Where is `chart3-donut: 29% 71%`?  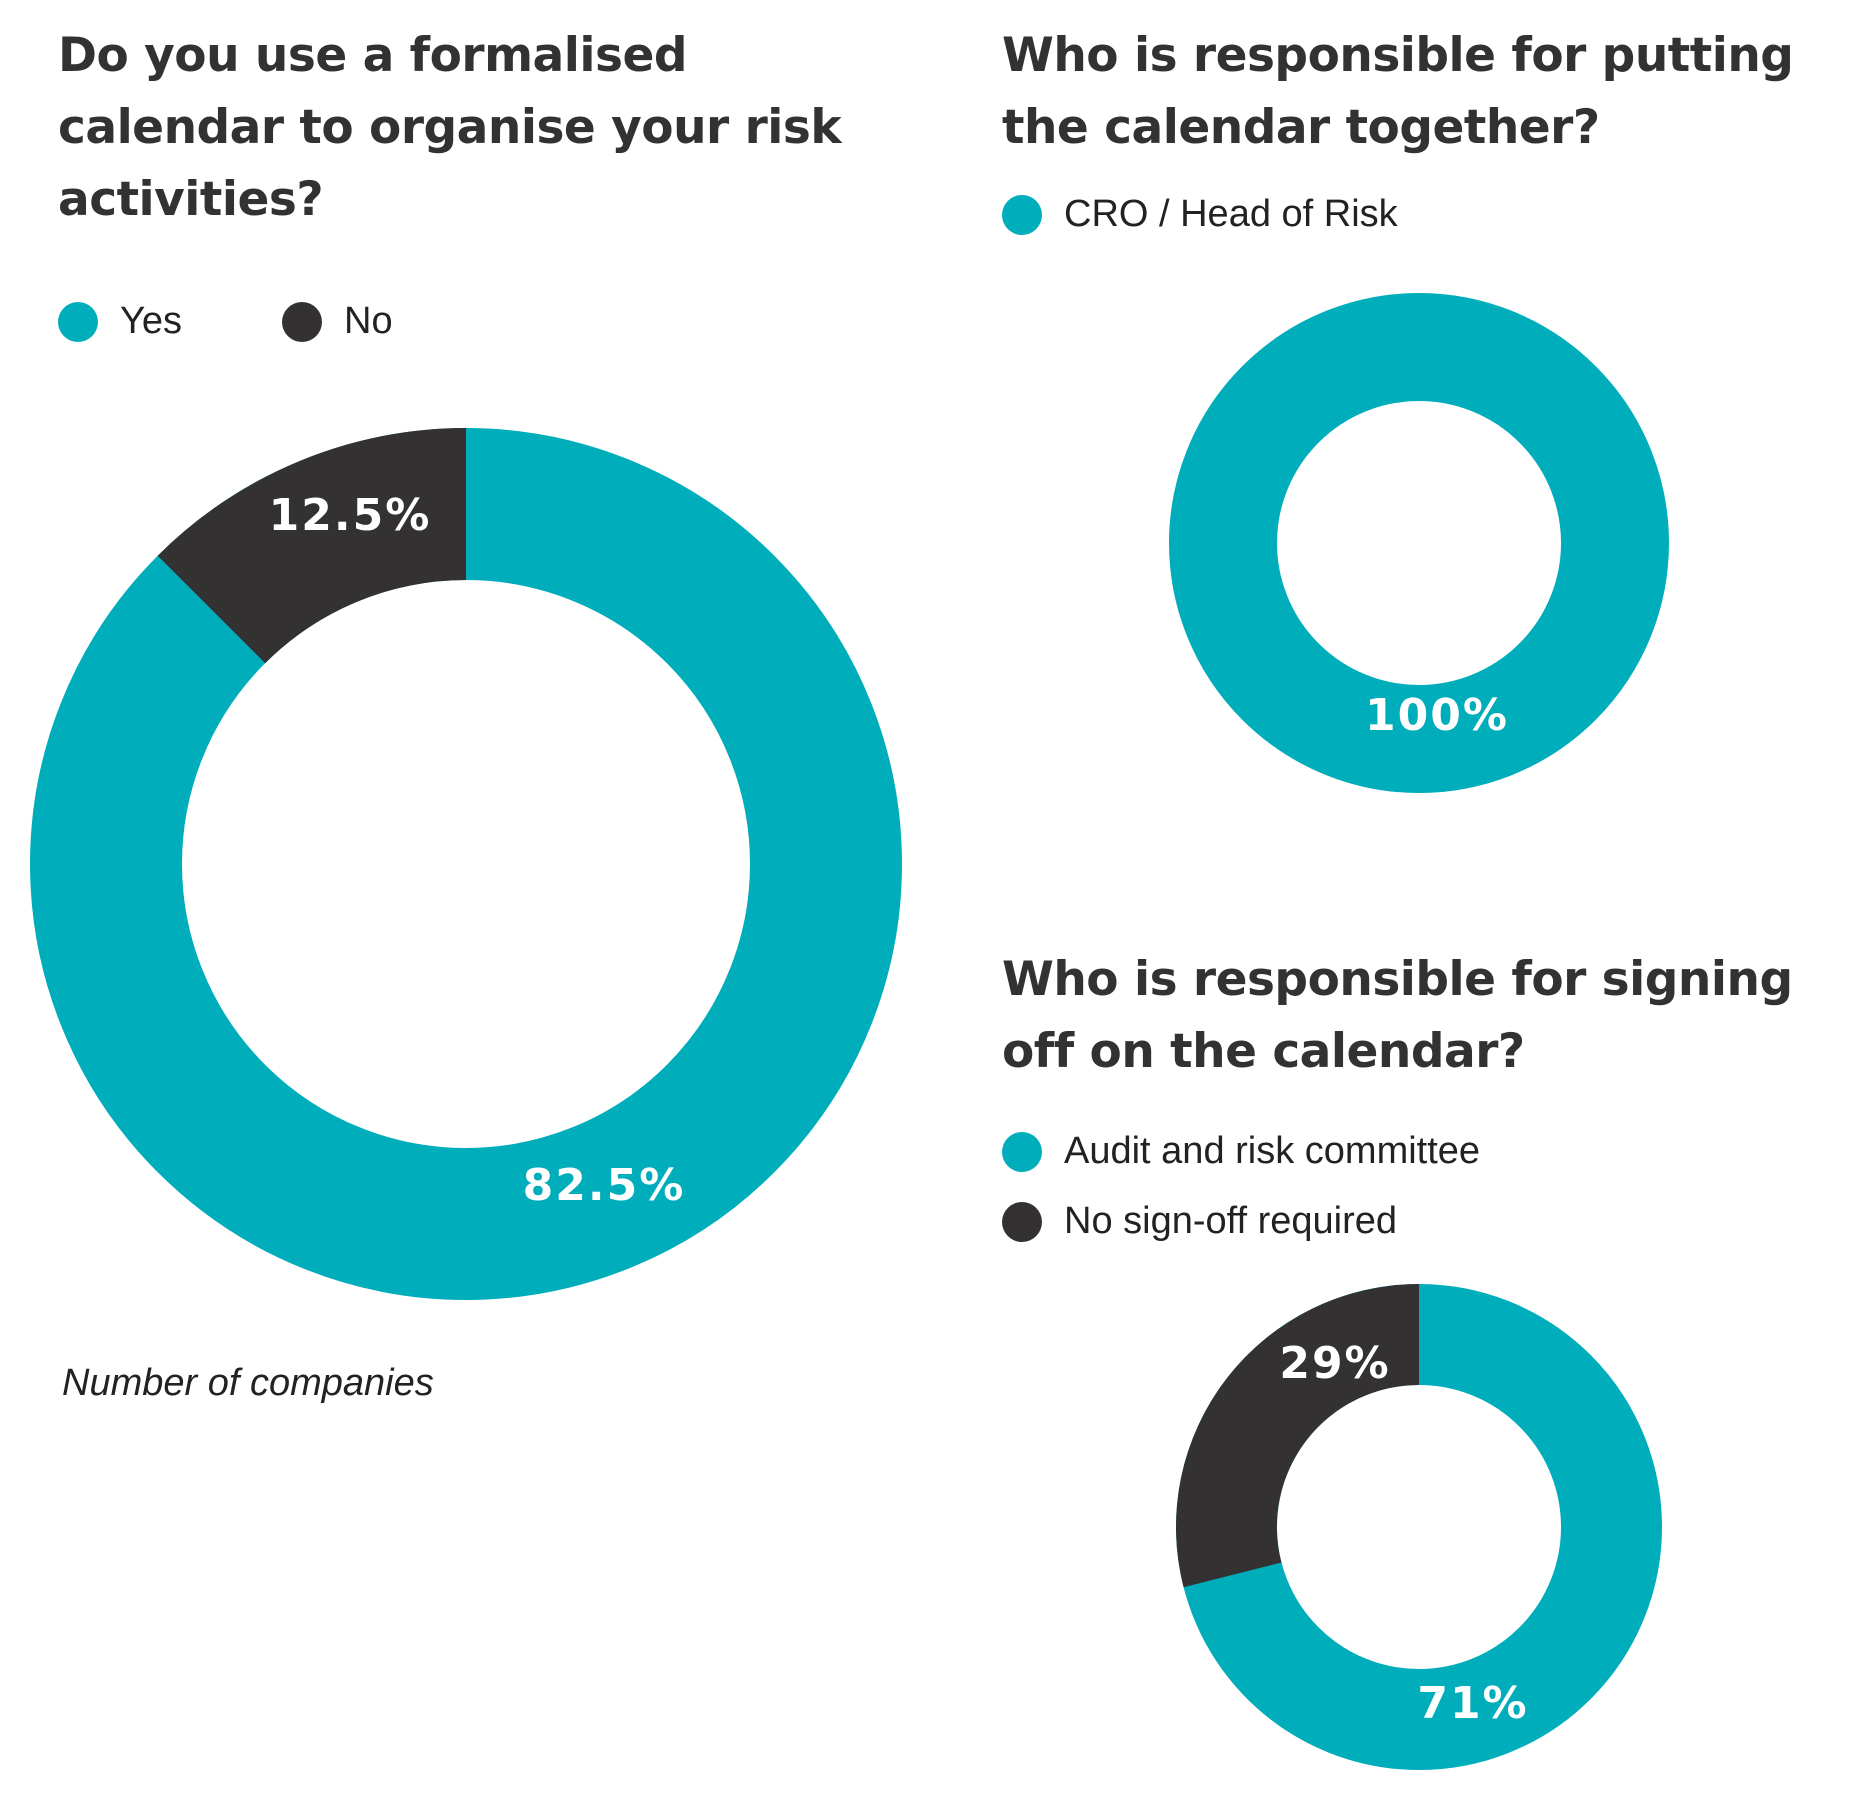 chart3-donut: 29% 71% is located at coordinates (1418, 1527).